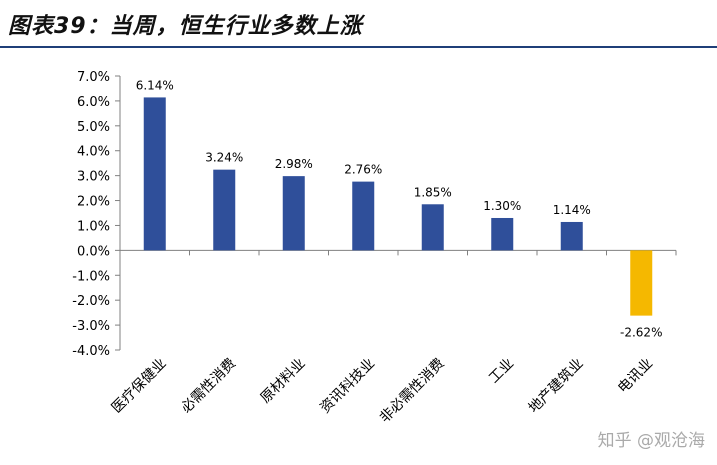 This screenshot has width=717, height=465. Describe the element at coordinates (572, 210) in the screenshot. I see `data-label: 1.14%` at that location.